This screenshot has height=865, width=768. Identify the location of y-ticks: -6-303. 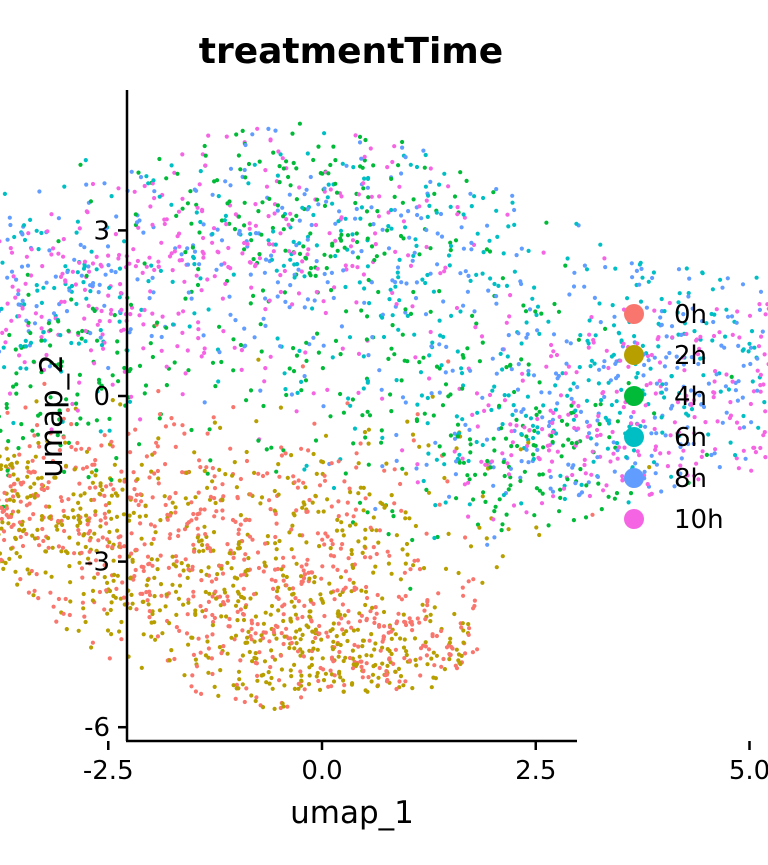
(105, 479).